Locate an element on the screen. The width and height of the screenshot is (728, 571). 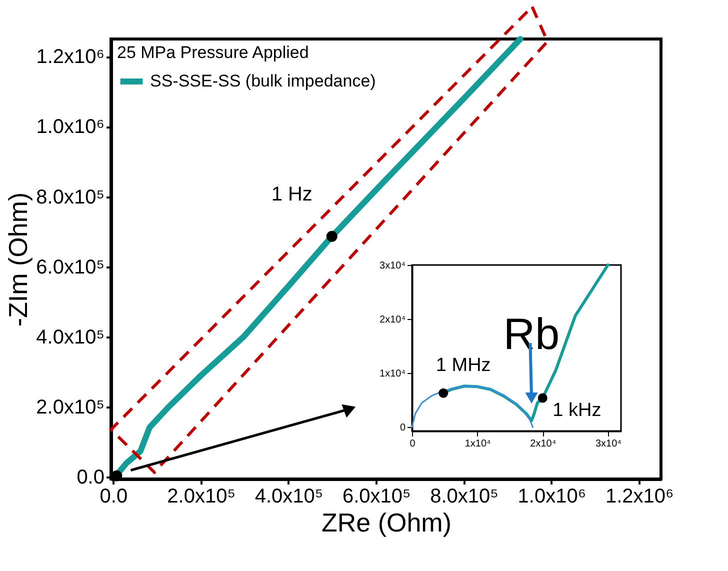
annotation: 1 MHz is located at coordinates (463, 365).